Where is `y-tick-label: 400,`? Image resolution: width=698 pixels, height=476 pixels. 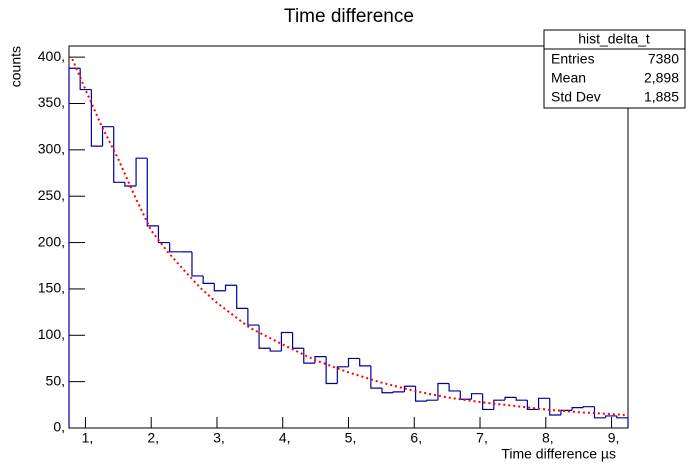 y-tick-label: 400, is located at coordinates (51, 56).